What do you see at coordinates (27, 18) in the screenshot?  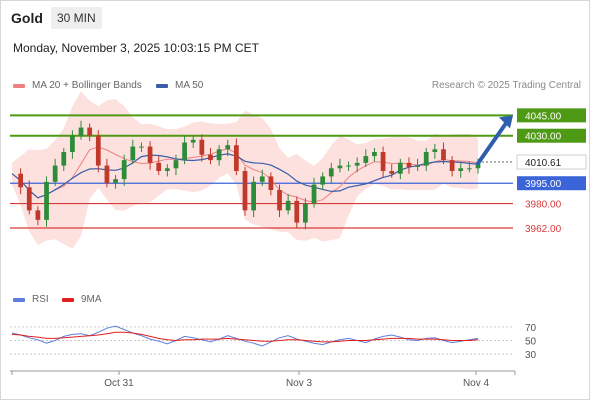 I see `instrument-title: Gold` at bounding box center [27, 18].